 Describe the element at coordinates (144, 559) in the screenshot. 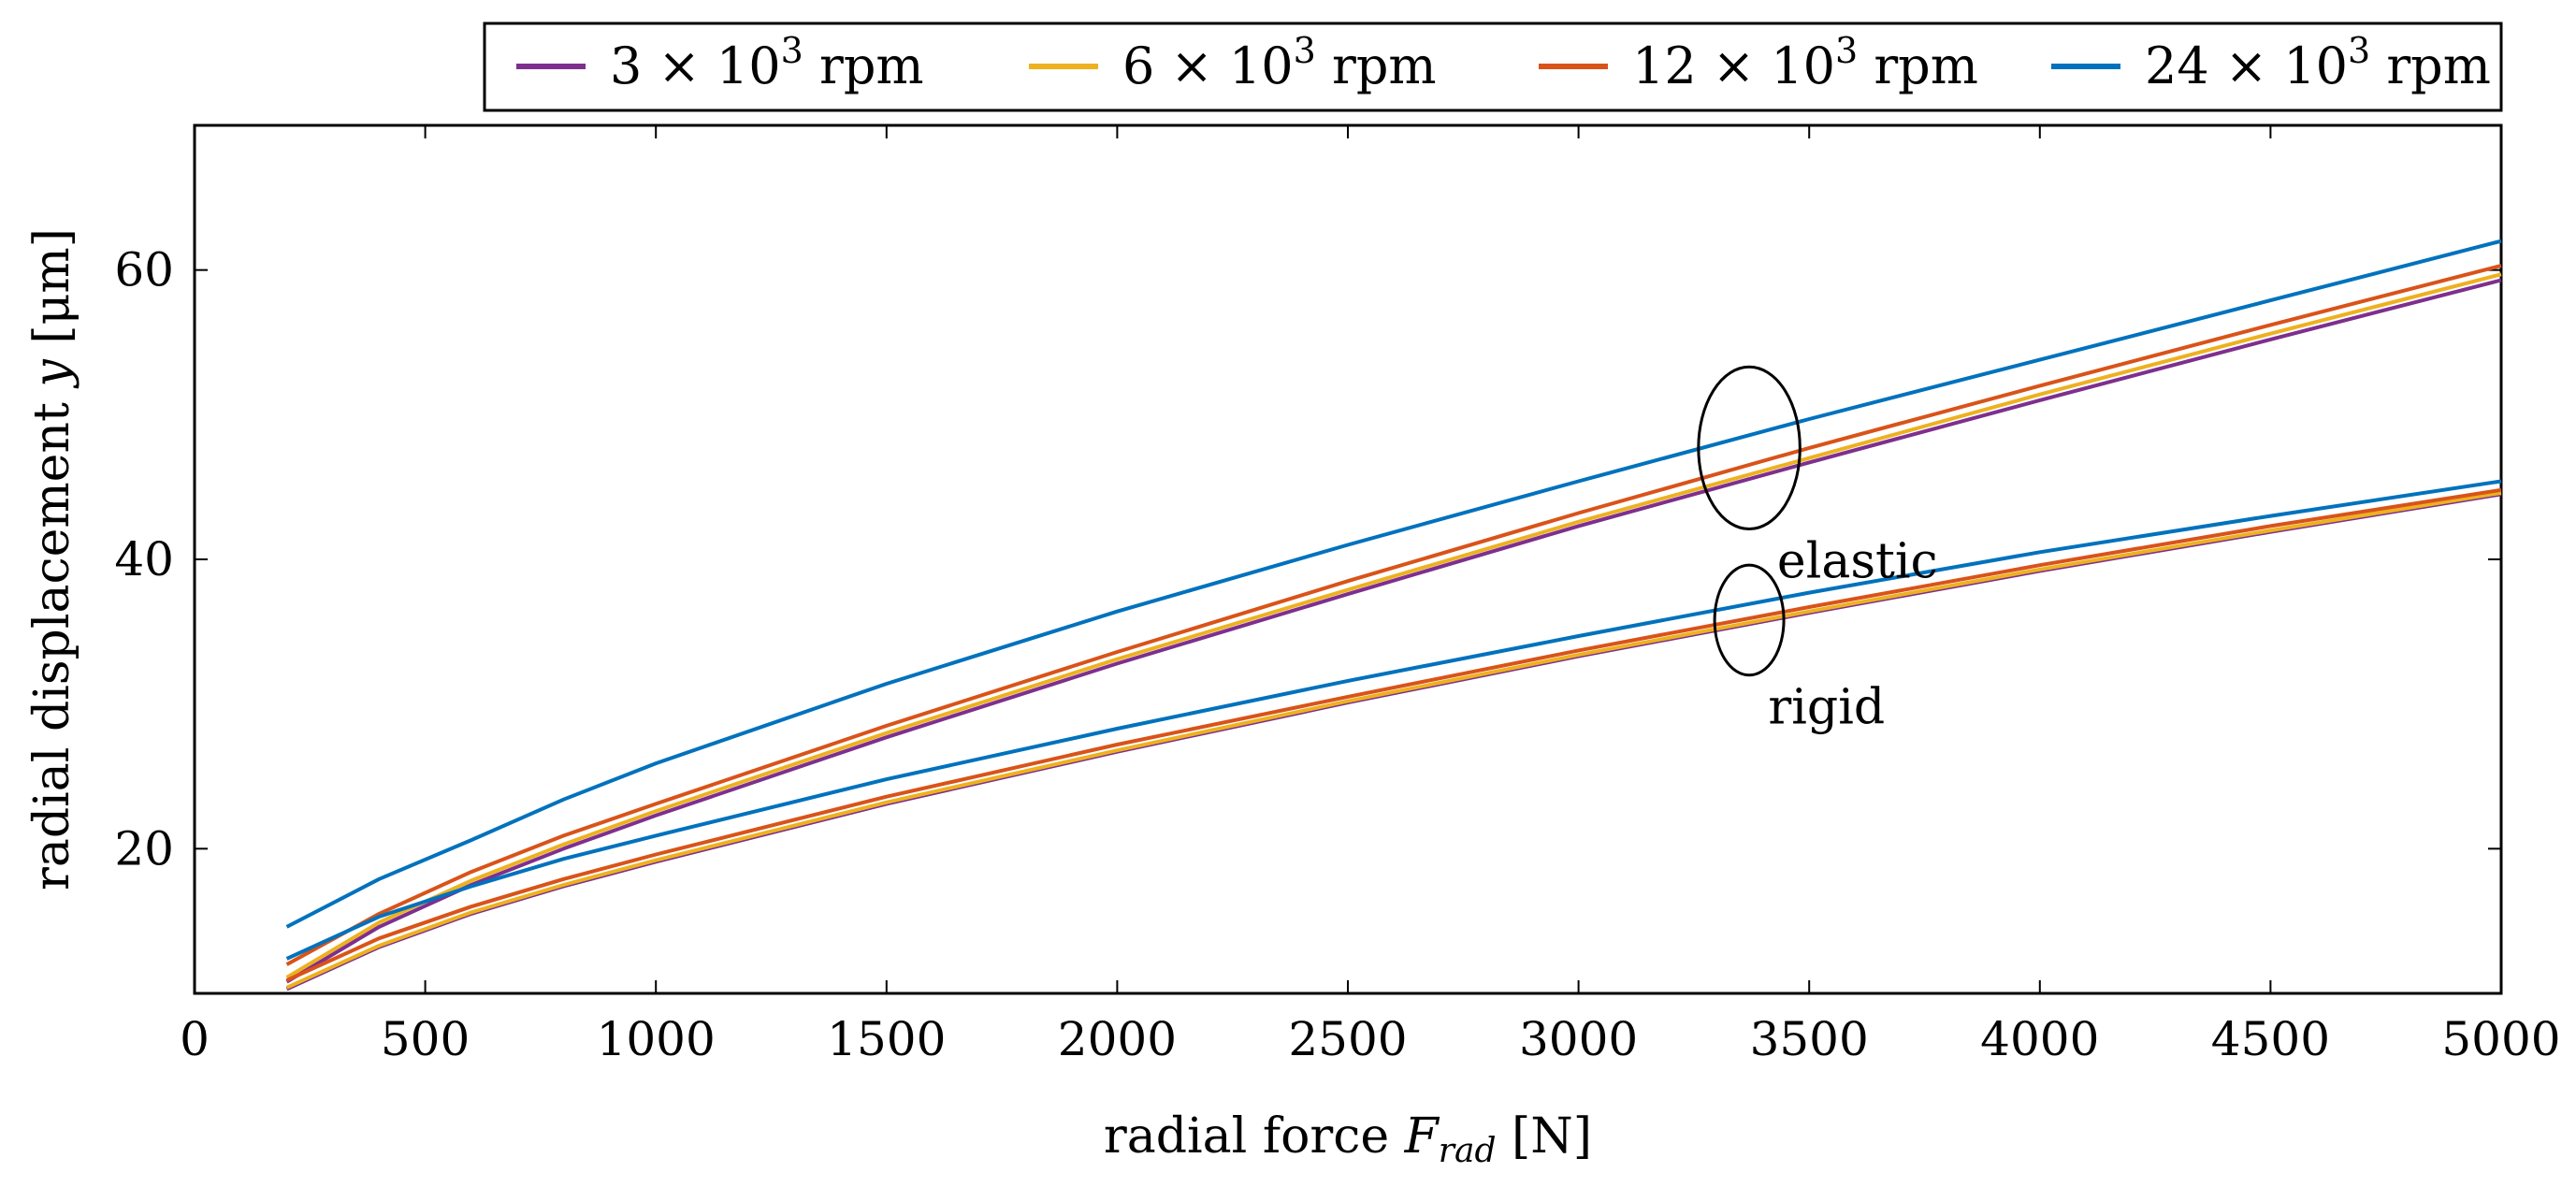

I see `y-tick-label: 40` at that location.